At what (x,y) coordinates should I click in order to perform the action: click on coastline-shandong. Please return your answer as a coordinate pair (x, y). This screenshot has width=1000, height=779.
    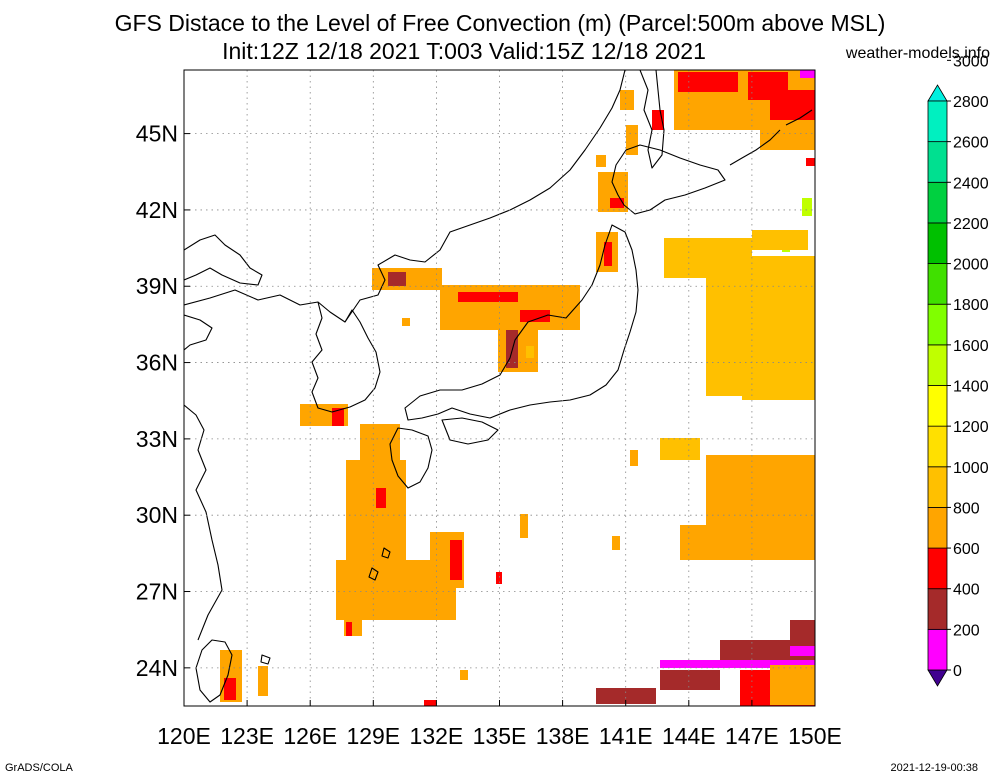
    Looking at the image, I should click on (198, 332).